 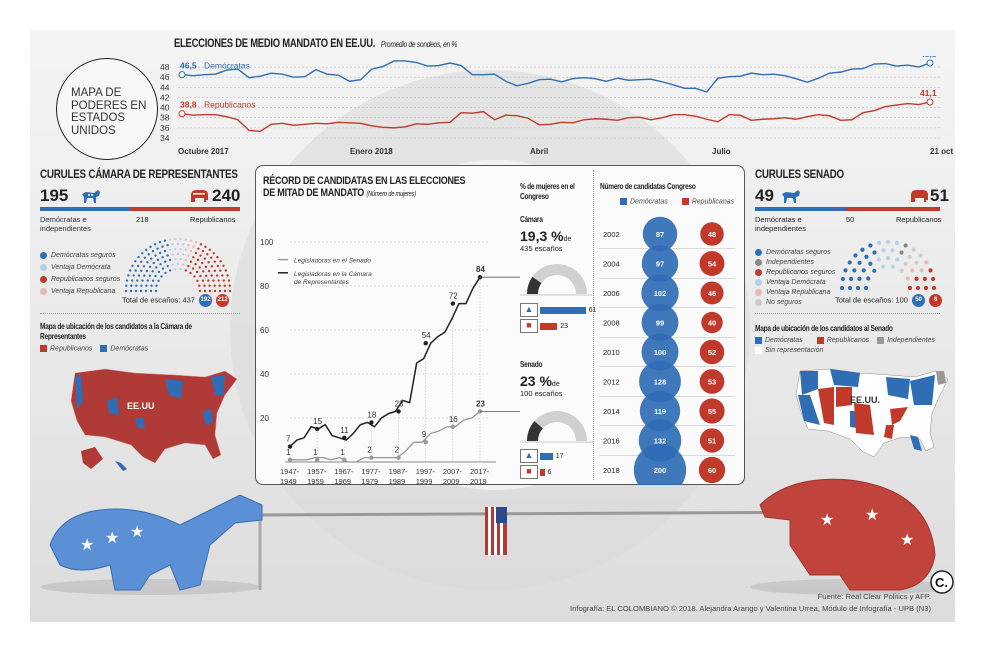 What do you see at coordinates (660, 323) in the screenshot?
I see `dem-value: 99` at bounding box center [660, 323].